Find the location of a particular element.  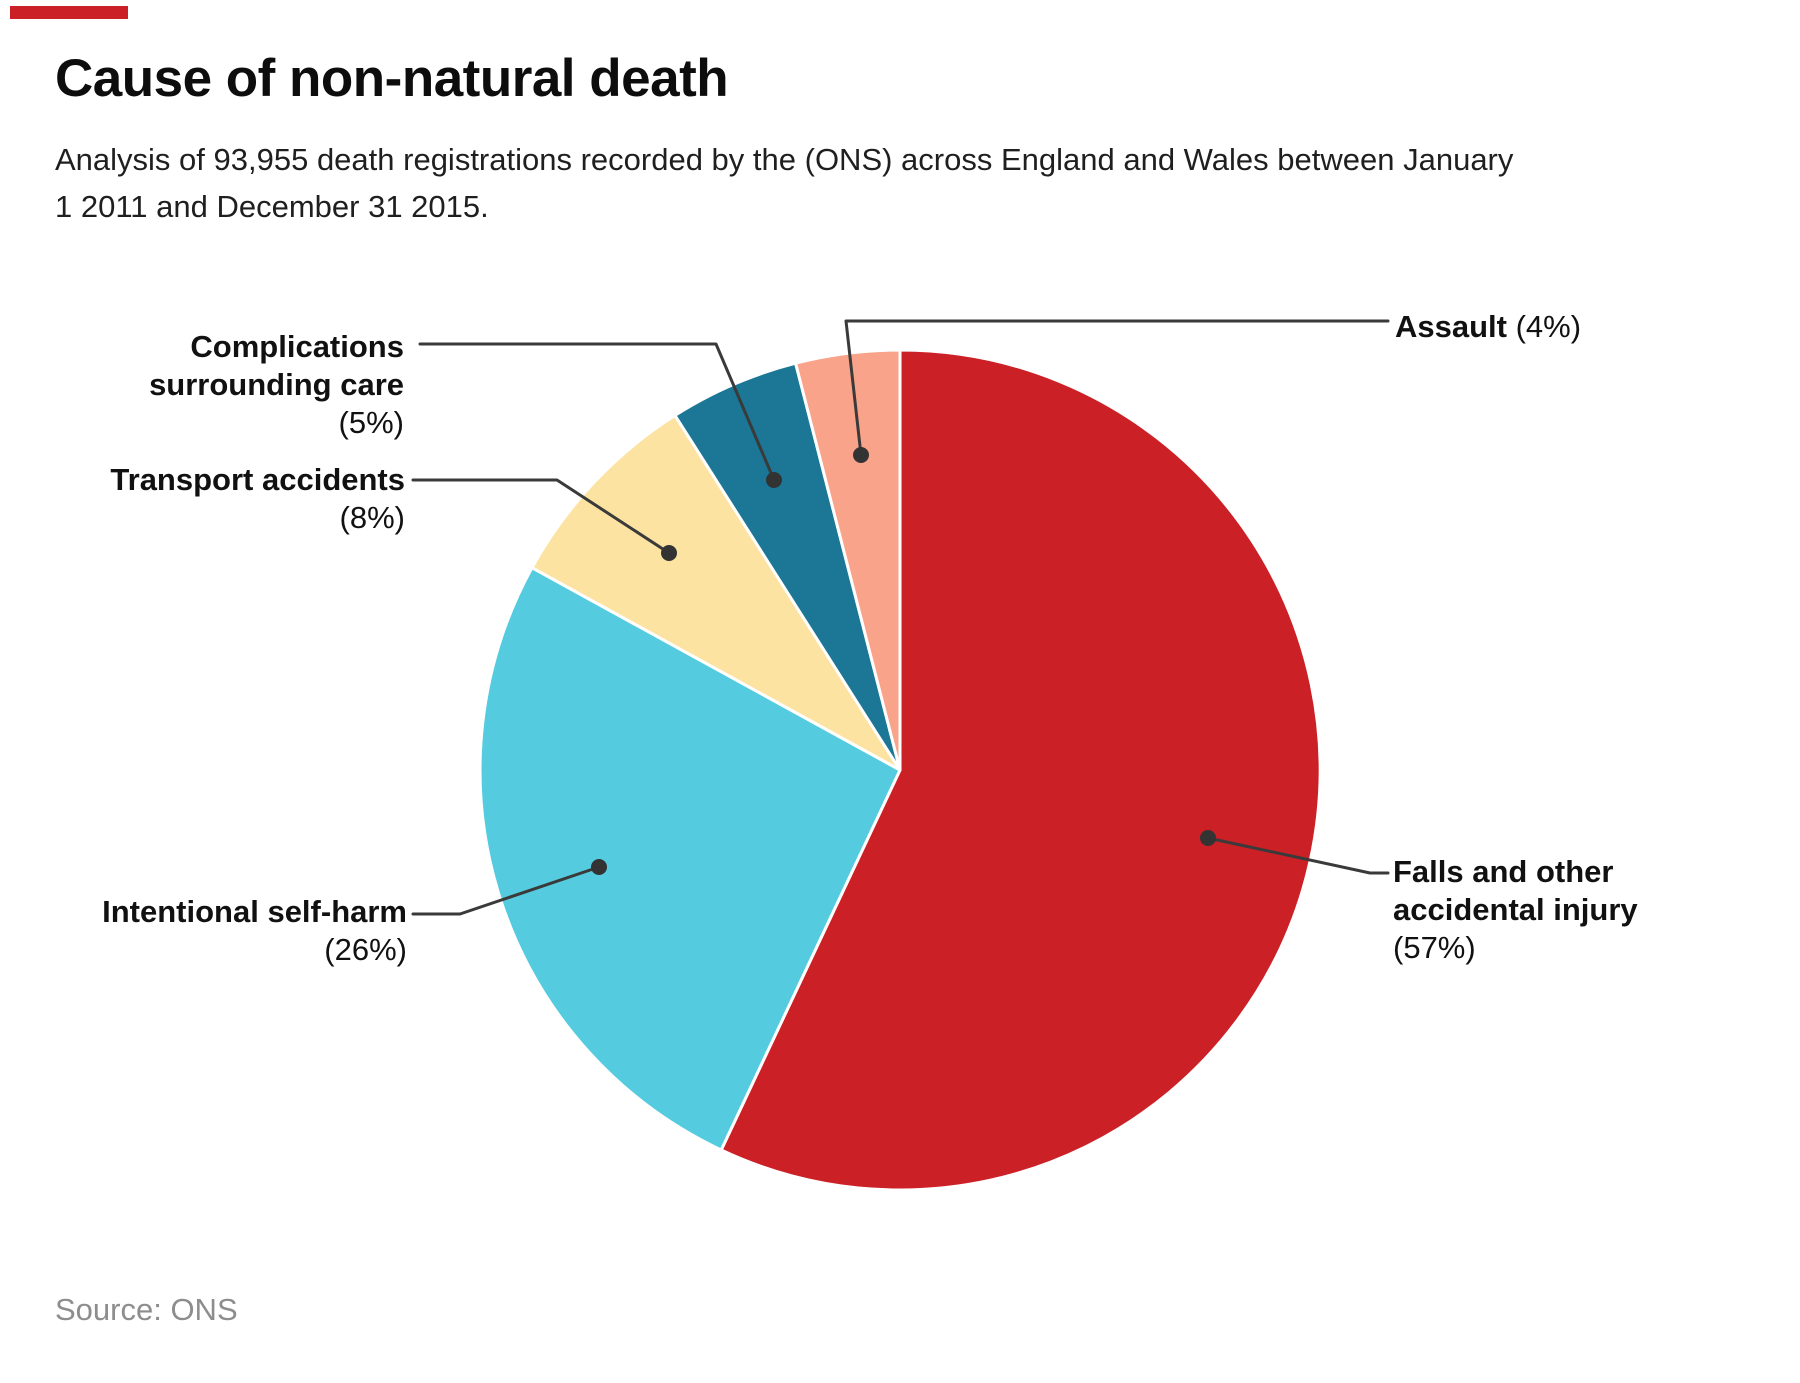

leader-dot-assault is located at coordinates (861, 455).